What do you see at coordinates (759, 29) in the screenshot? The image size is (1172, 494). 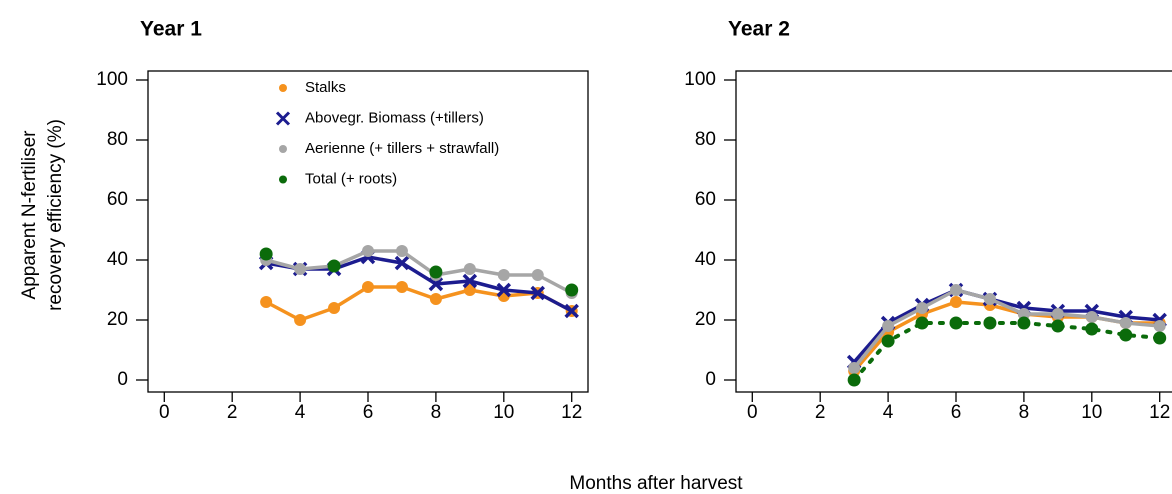 I see `chart-title: Year 2` at bounding box center [759, 29].